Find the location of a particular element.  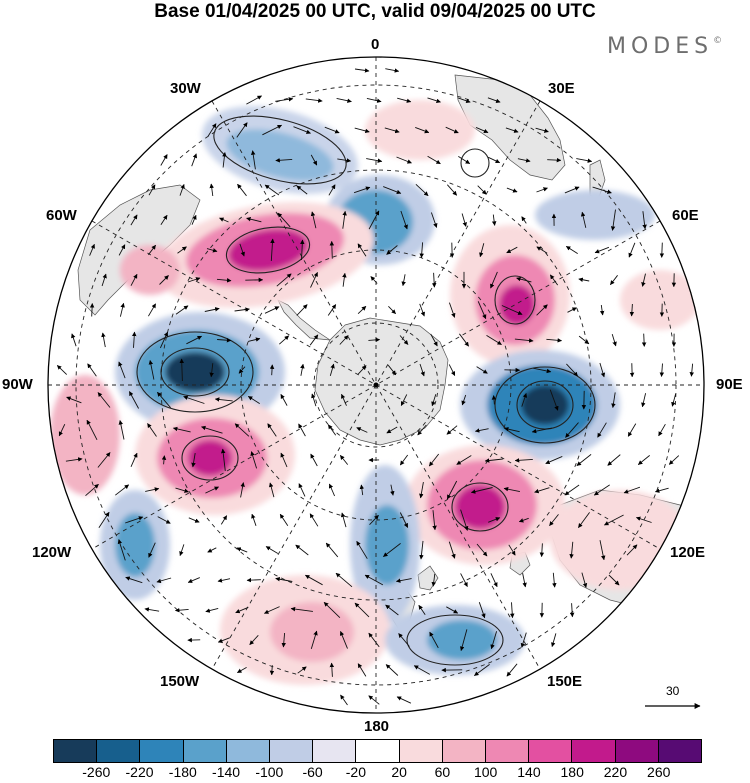

anomaly-strong-negative is located at coordinates (545, 405).